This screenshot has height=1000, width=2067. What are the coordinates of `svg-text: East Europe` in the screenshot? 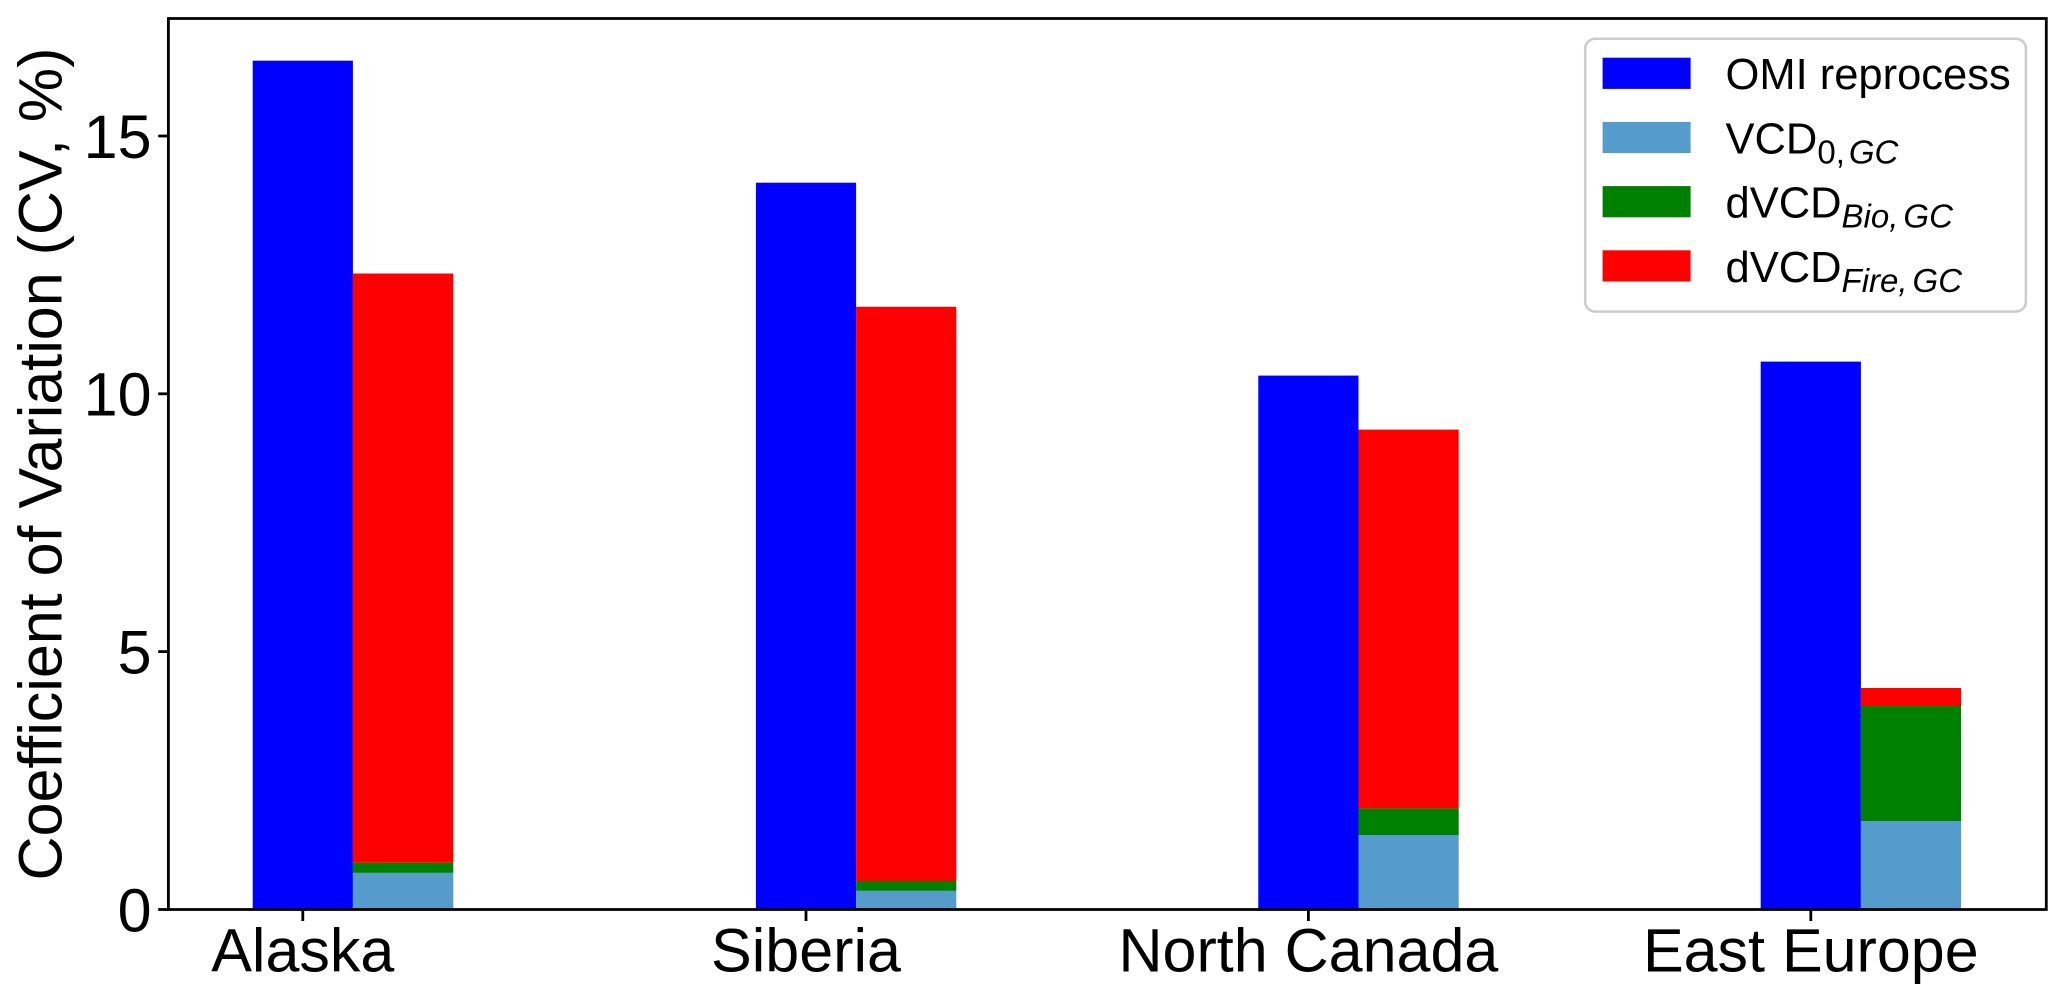 It's located at (1811, 951).